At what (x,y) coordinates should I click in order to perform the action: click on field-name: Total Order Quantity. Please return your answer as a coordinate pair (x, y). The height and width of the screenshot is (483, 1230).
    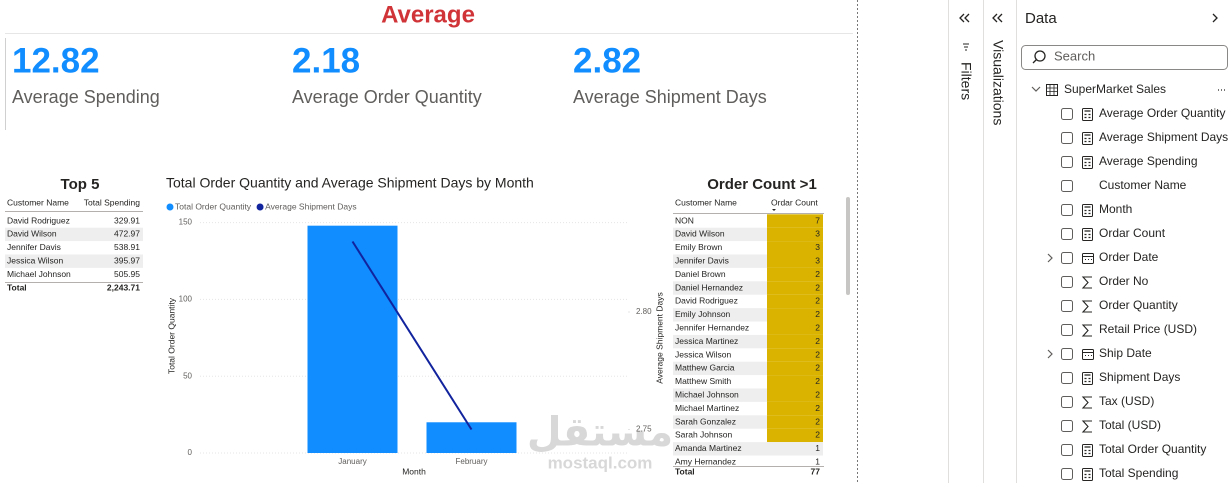
    Looking at the image, I should click on (1152, 449).